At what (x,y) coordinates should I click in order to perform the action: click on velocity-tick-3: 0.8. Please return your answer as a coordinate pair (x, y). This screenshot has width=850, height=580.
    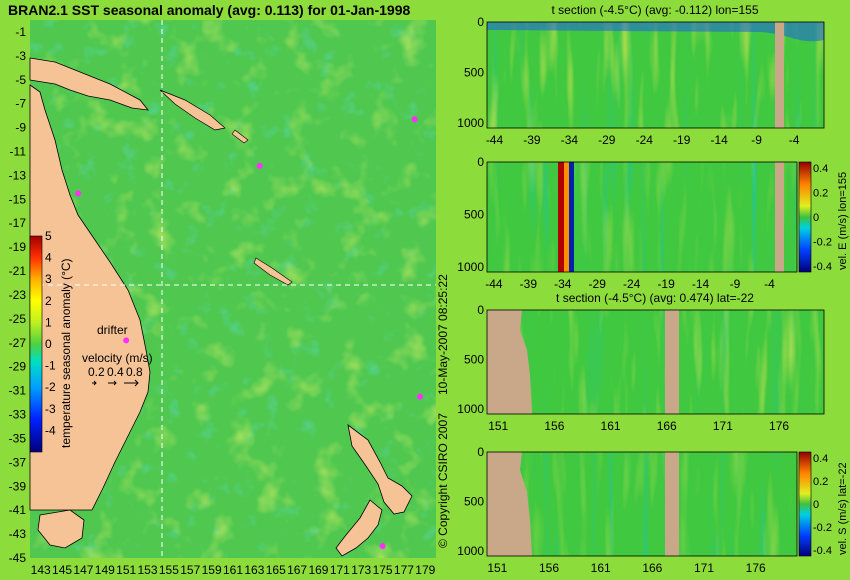
    Looking at the image, I should click on (134, 372).